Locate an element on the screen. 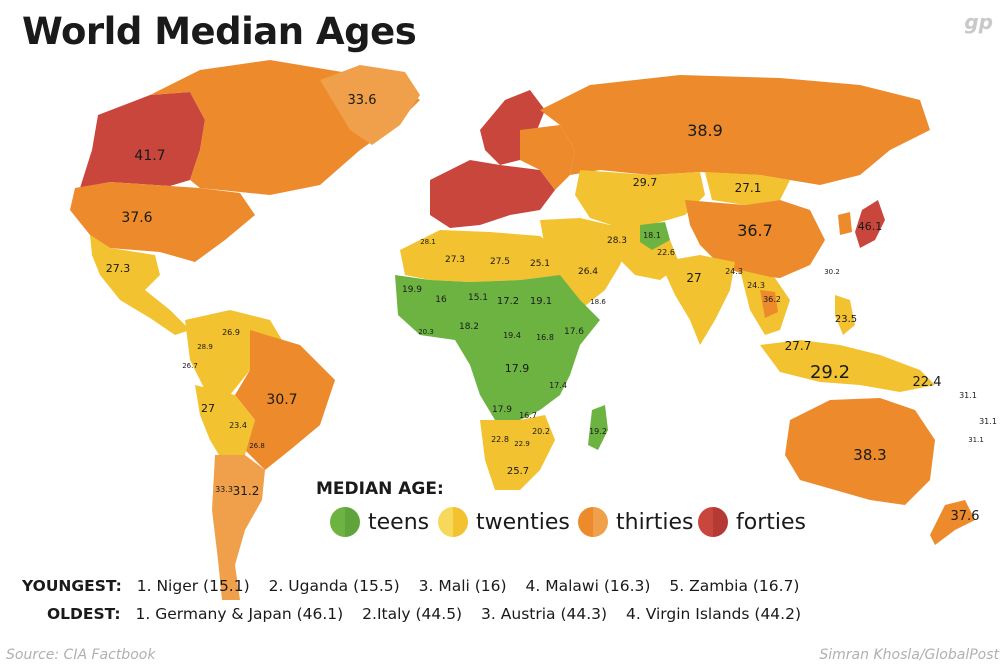 This screenshot has width=1007, height=669. legend-swatch-forties is located at coordinates (713, 522).